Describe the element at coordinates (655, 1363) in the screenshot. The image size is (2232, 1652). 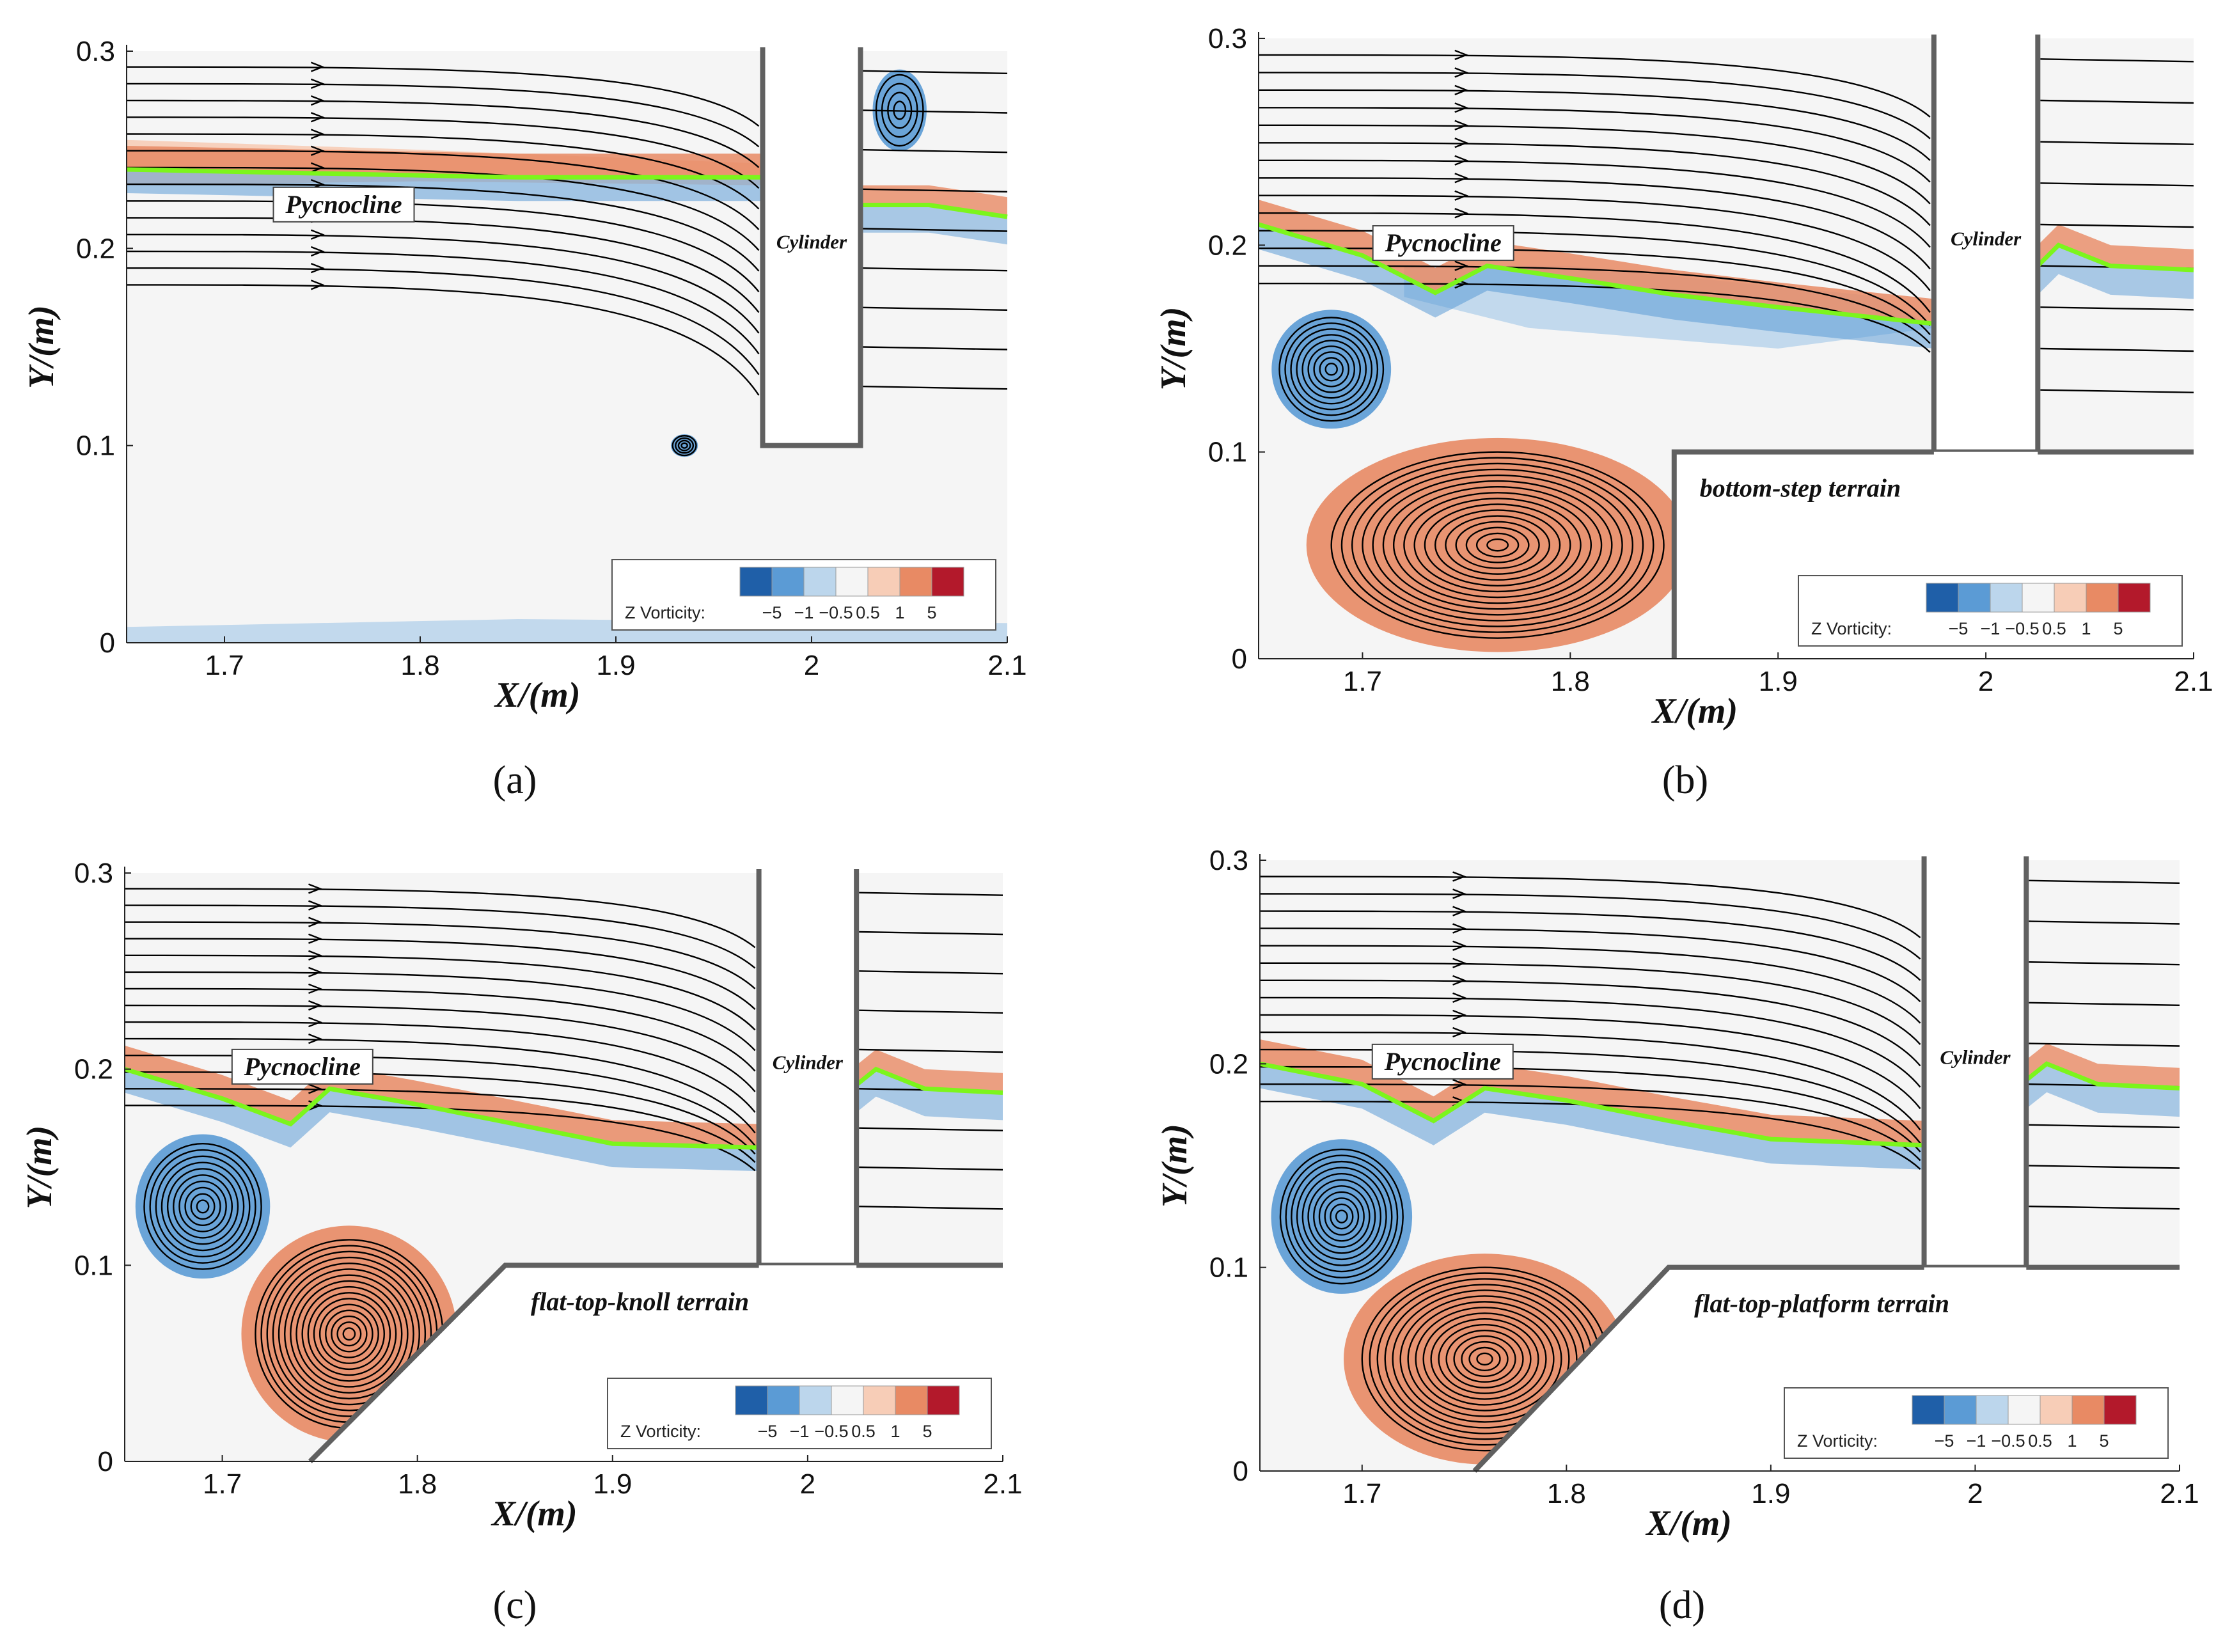
I see `terrain-wall` at that location.